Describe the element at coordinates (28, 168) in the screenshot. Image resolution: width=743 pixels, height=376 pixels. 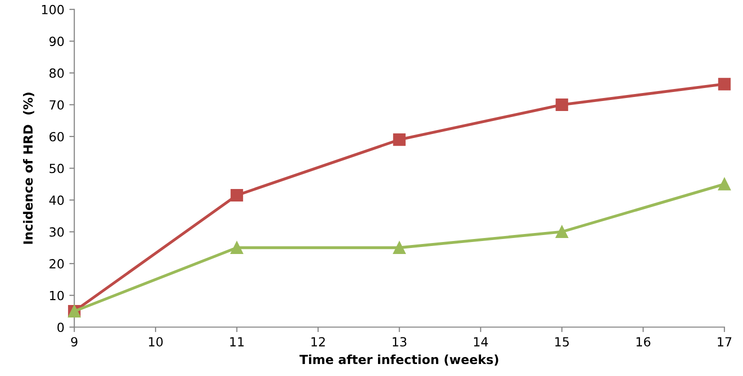
I see `y-axis-title: Incidence of HRD (%)` at that location.